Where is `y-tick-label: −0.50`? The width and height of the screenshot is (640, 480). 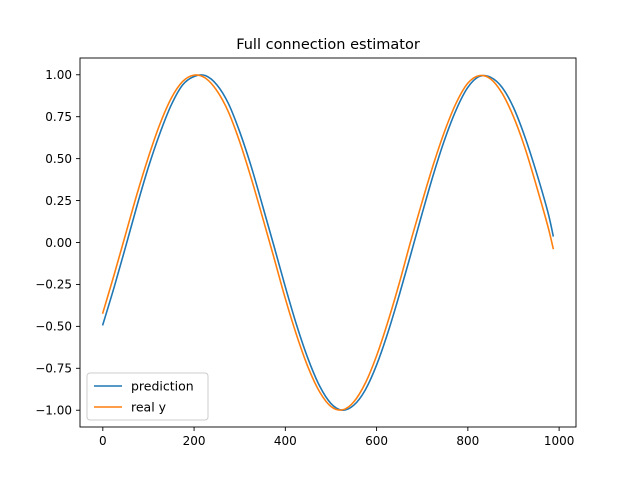
y-tick-label: −0.50 is located at coordinates (53, 327).